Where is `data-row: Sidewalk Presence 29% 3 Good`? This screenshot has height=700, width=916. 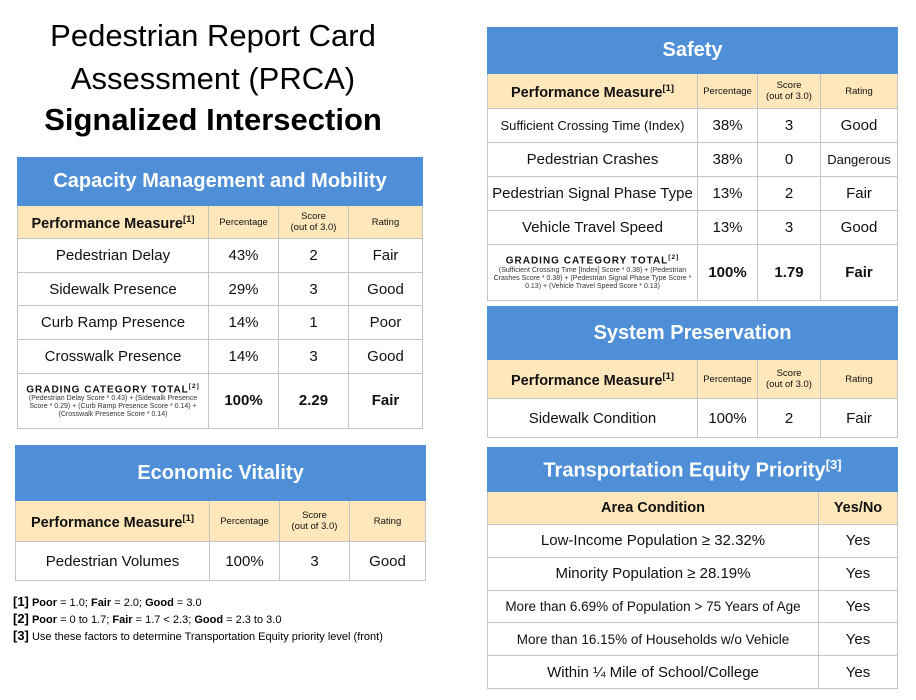 data-row: Sidewalk Presence 29% 3 Good is located at coordinates (220, 289).